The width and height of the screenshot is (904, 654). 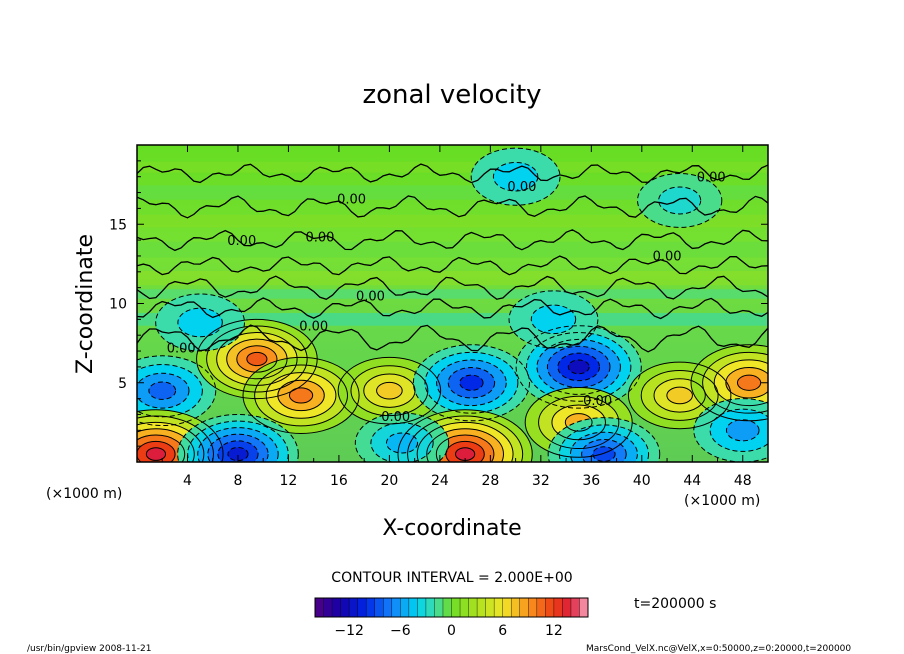 I want to click on time-label: t=200000 s, so click(x=675, y=604).